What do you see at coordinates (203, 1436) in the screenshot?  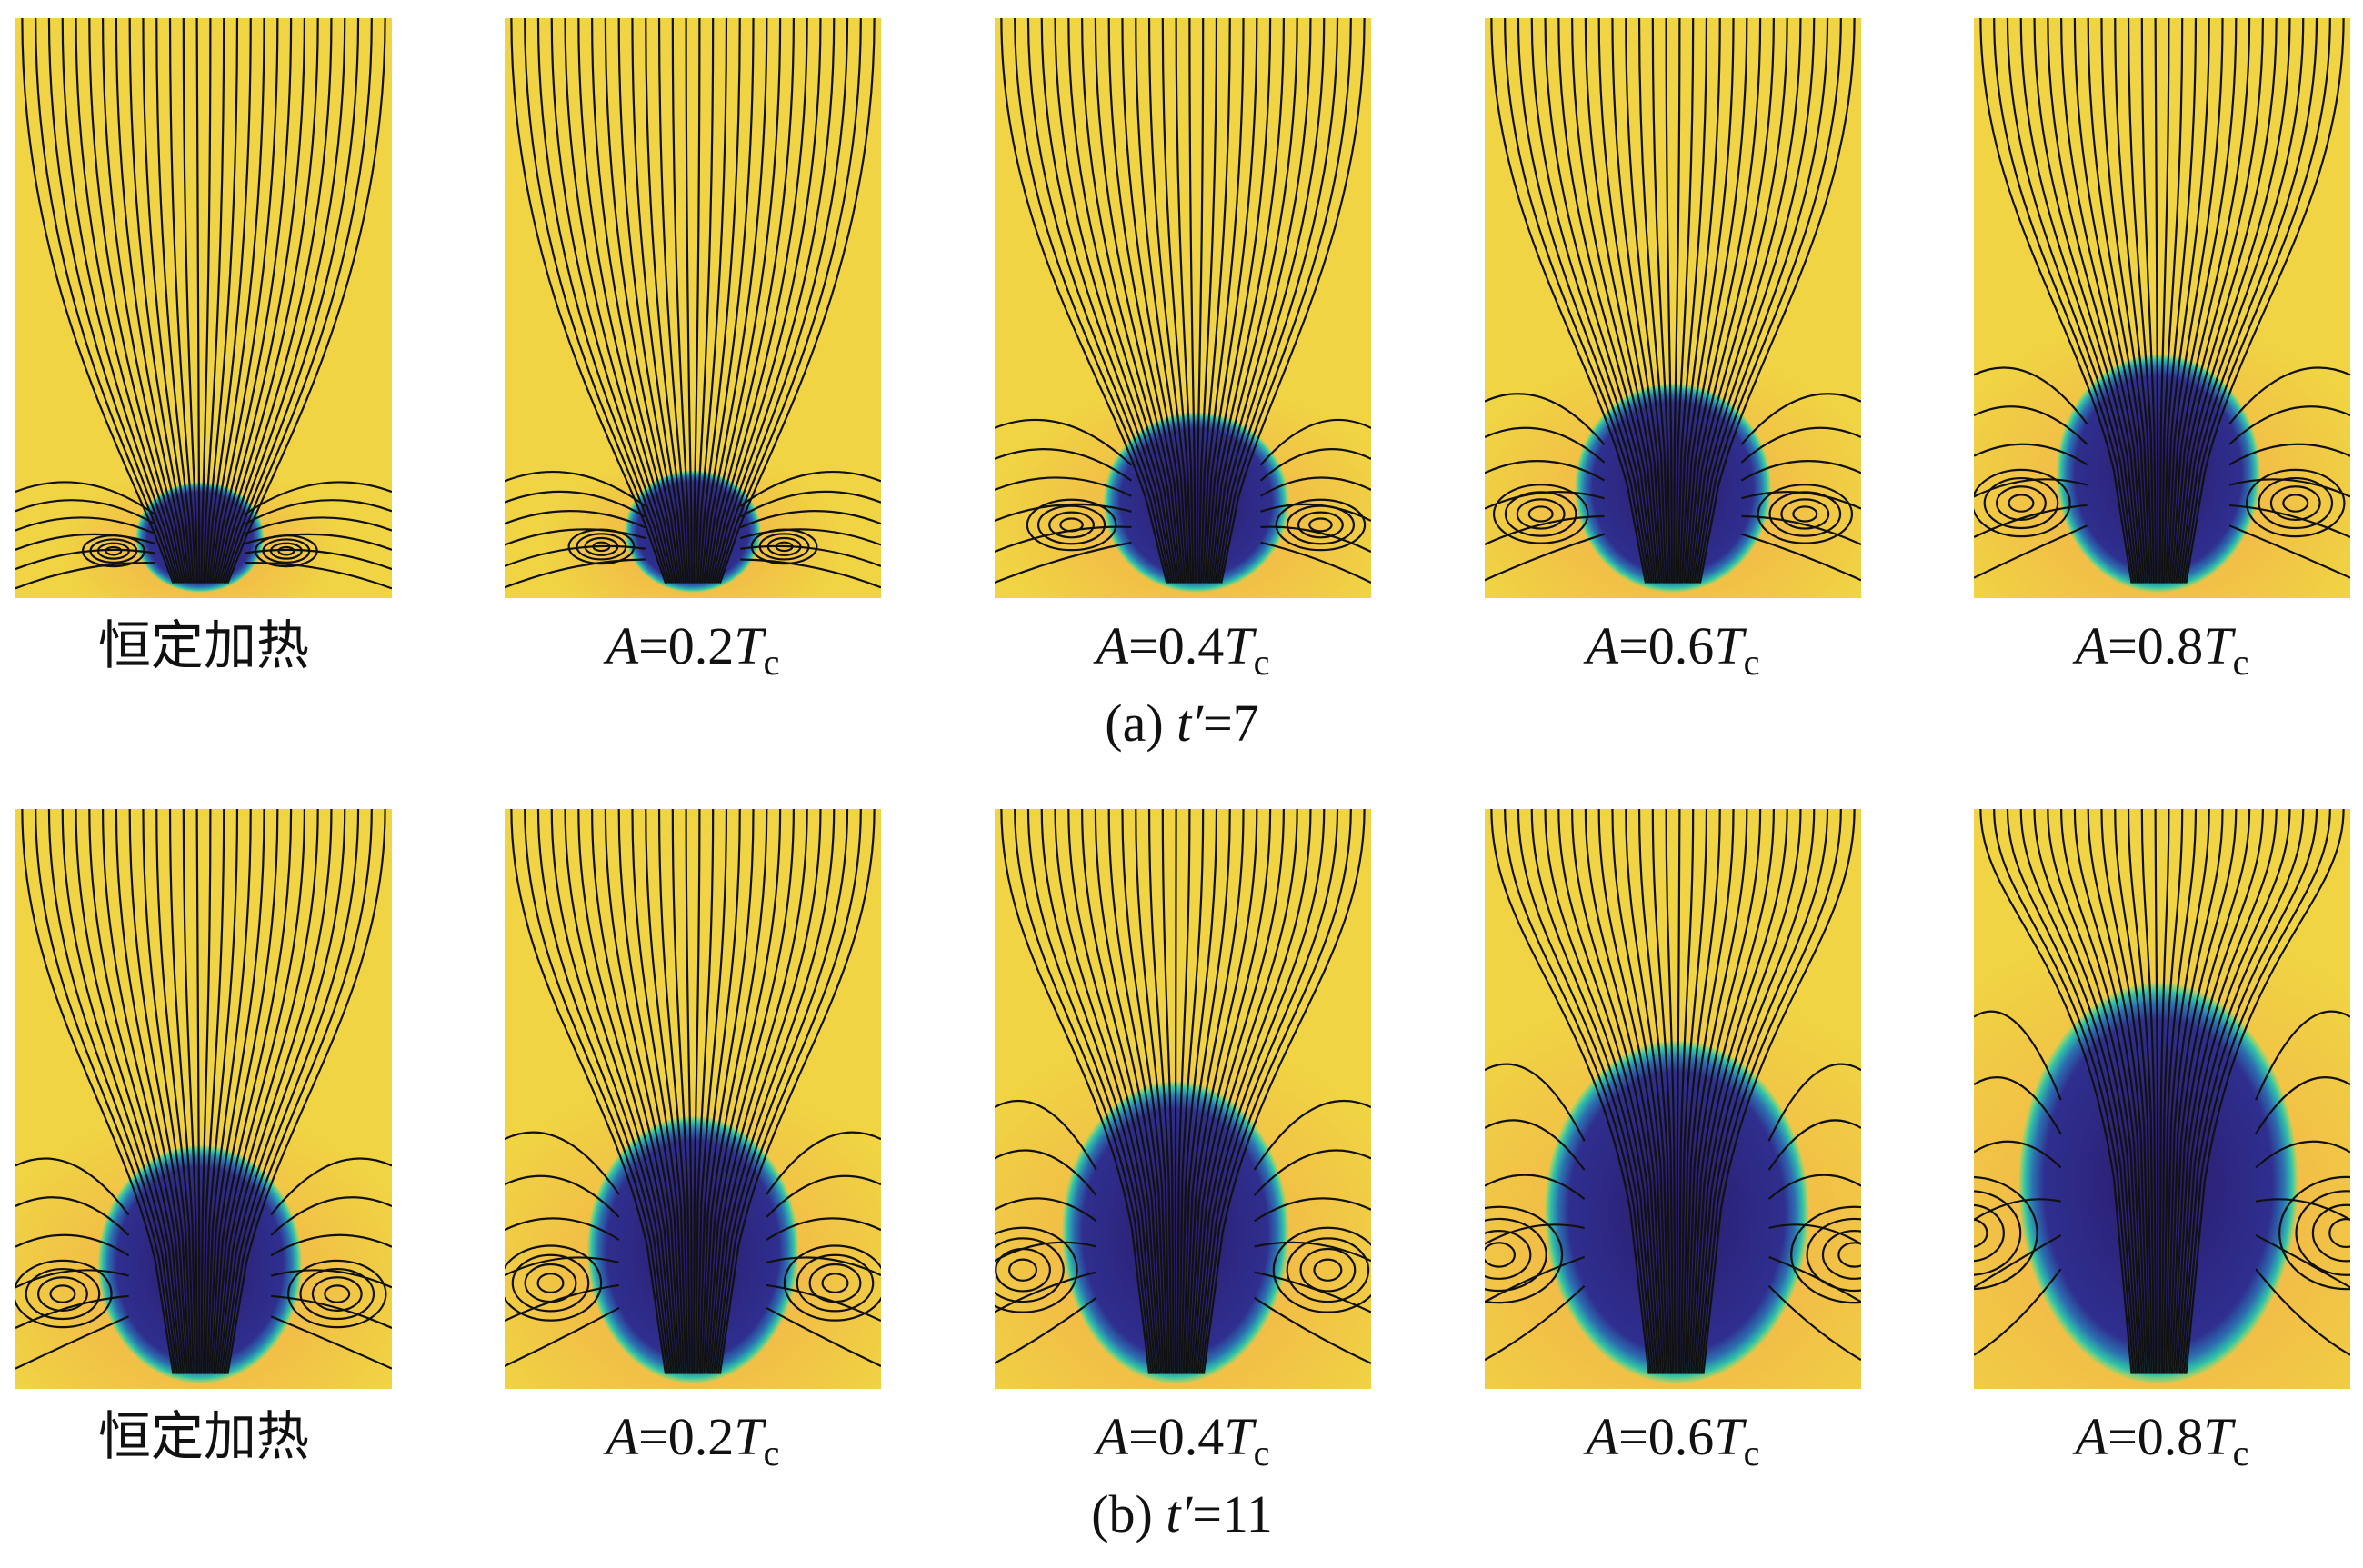 I see `label-part: 恒定加热` at bounding box center [203, 1436].